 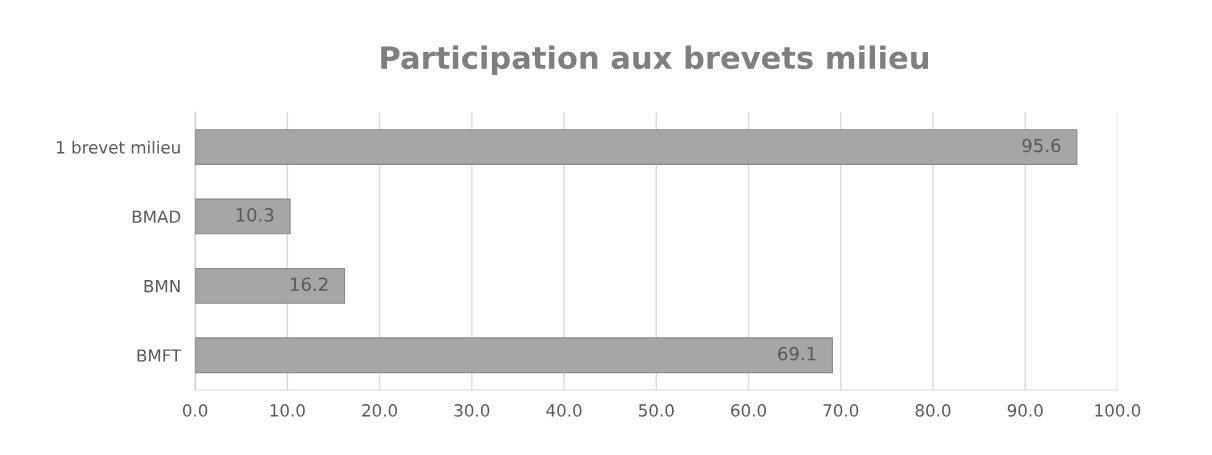 I want to click on data-label: 95.6, so click(x=1041, y=145).